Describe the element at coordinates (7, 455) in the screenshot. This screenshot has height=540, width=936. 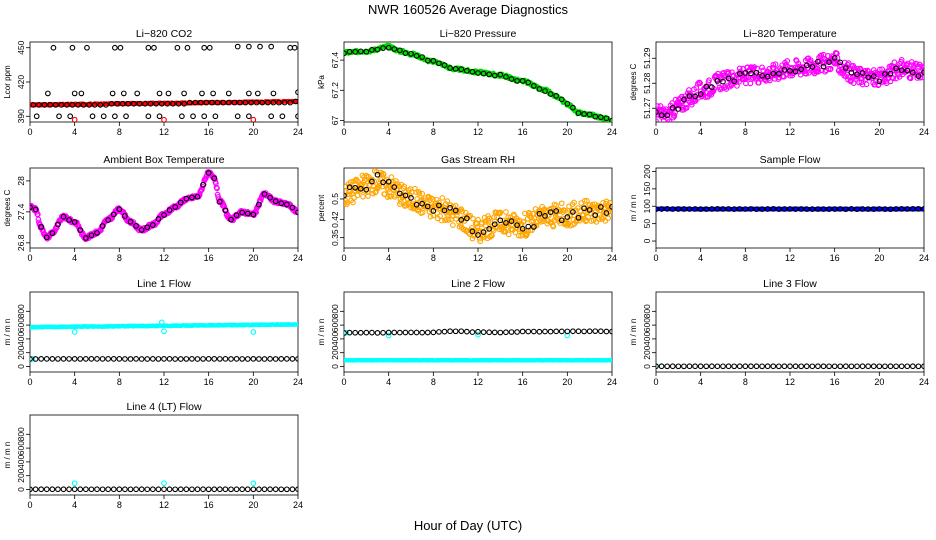
I see `y-axis-label: m / m n` at that location.